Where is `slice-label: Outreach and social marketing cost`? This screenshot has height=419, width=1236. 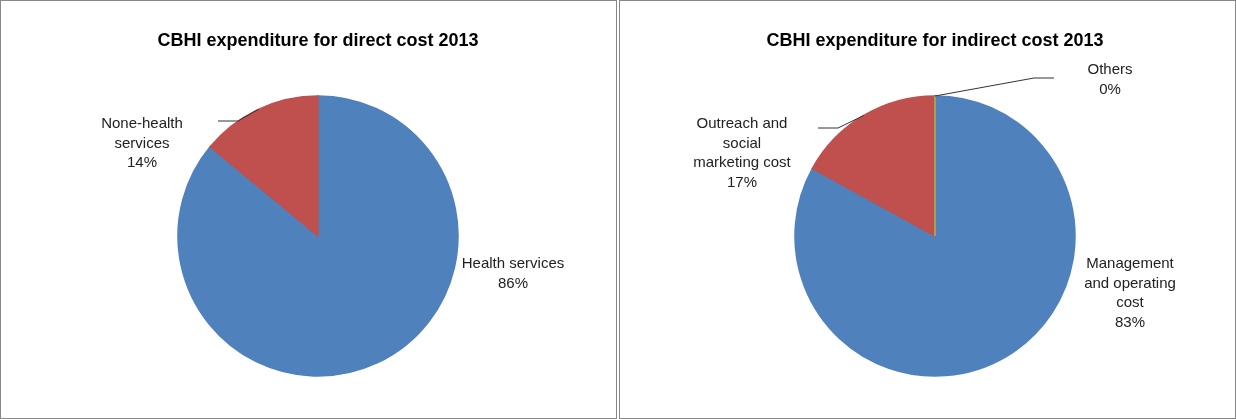
slice-label: Outreach and social marketing cost is located at coordinates (742, 142).